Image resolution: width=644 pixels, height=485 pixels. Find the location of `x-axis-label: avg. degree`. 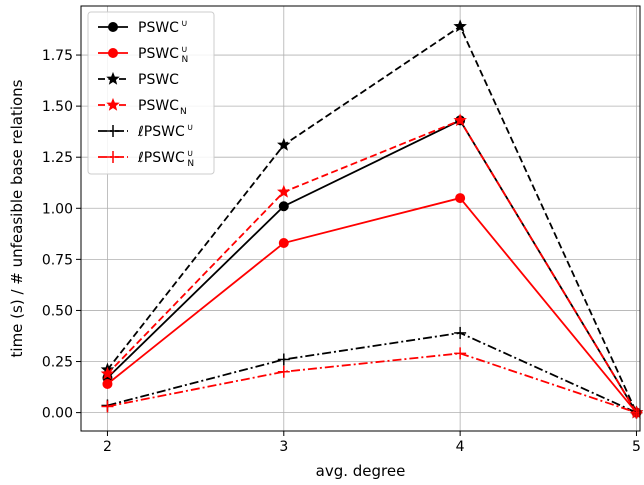

x-axis-label: avg. degree is located at coordinates (361, 471).